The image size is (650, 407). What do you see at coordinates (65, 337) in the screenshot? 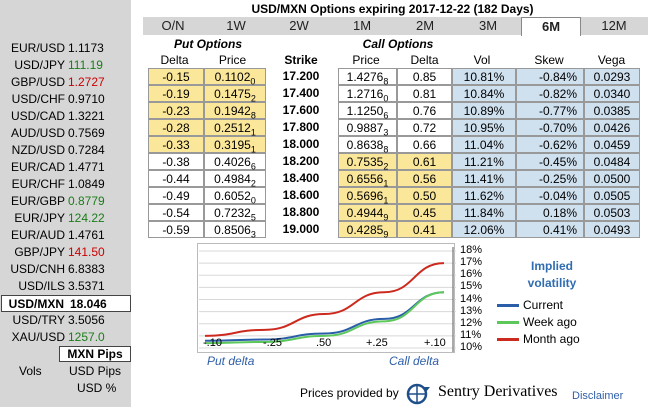
I see `currency-row: XAU/USD 1257.0` at bounding box center [65, 337].